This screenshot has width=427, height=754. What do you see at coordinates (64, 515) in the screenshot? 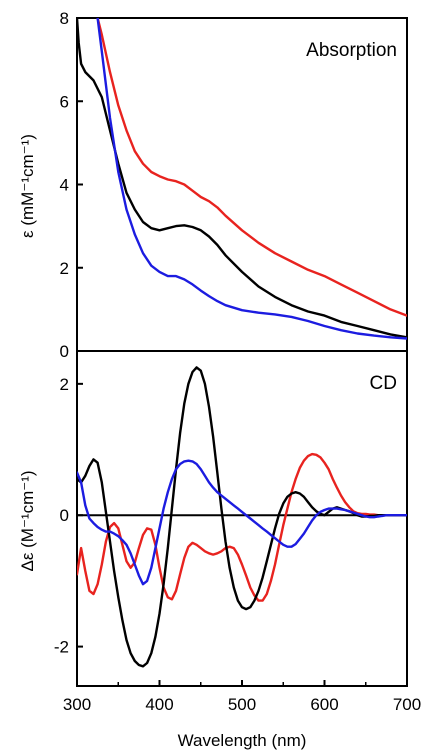
I see `cd-y-tick-label: 0` at bounding box center [64, 515].